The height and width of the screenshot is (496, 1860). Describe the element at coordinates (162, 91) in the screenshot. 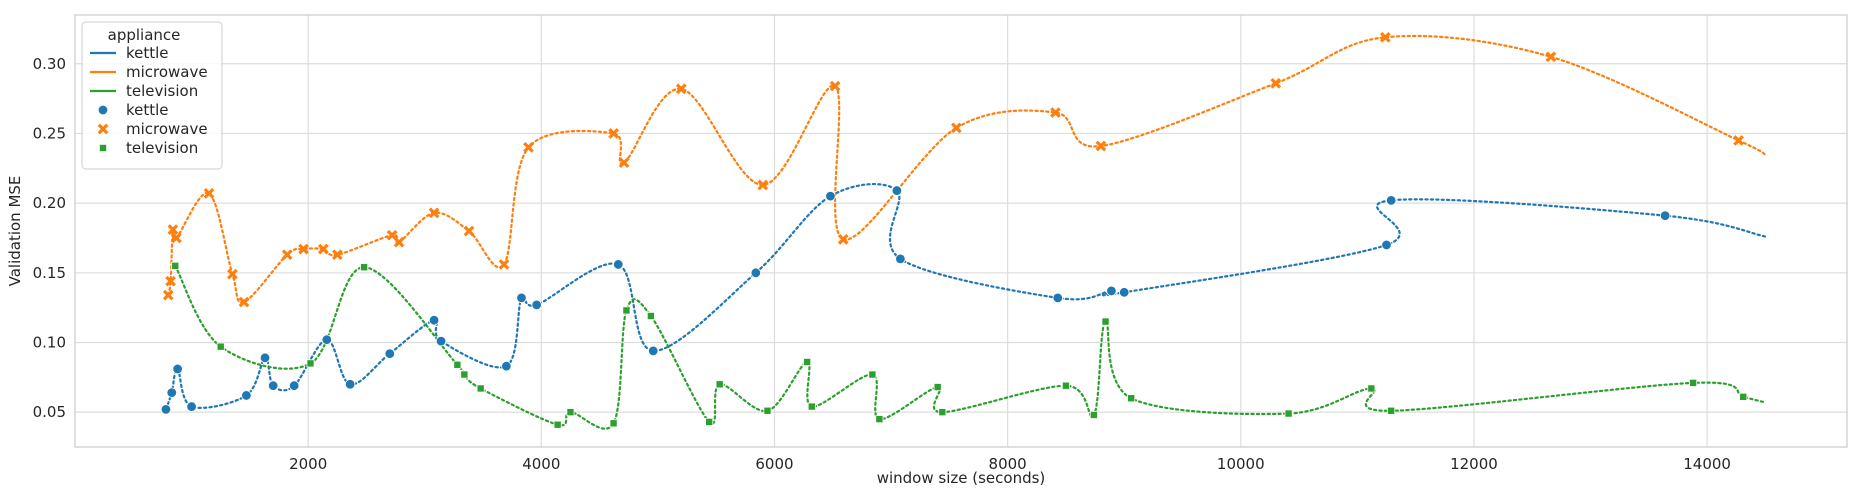

I see `television-legend-line-label: television` at that location.